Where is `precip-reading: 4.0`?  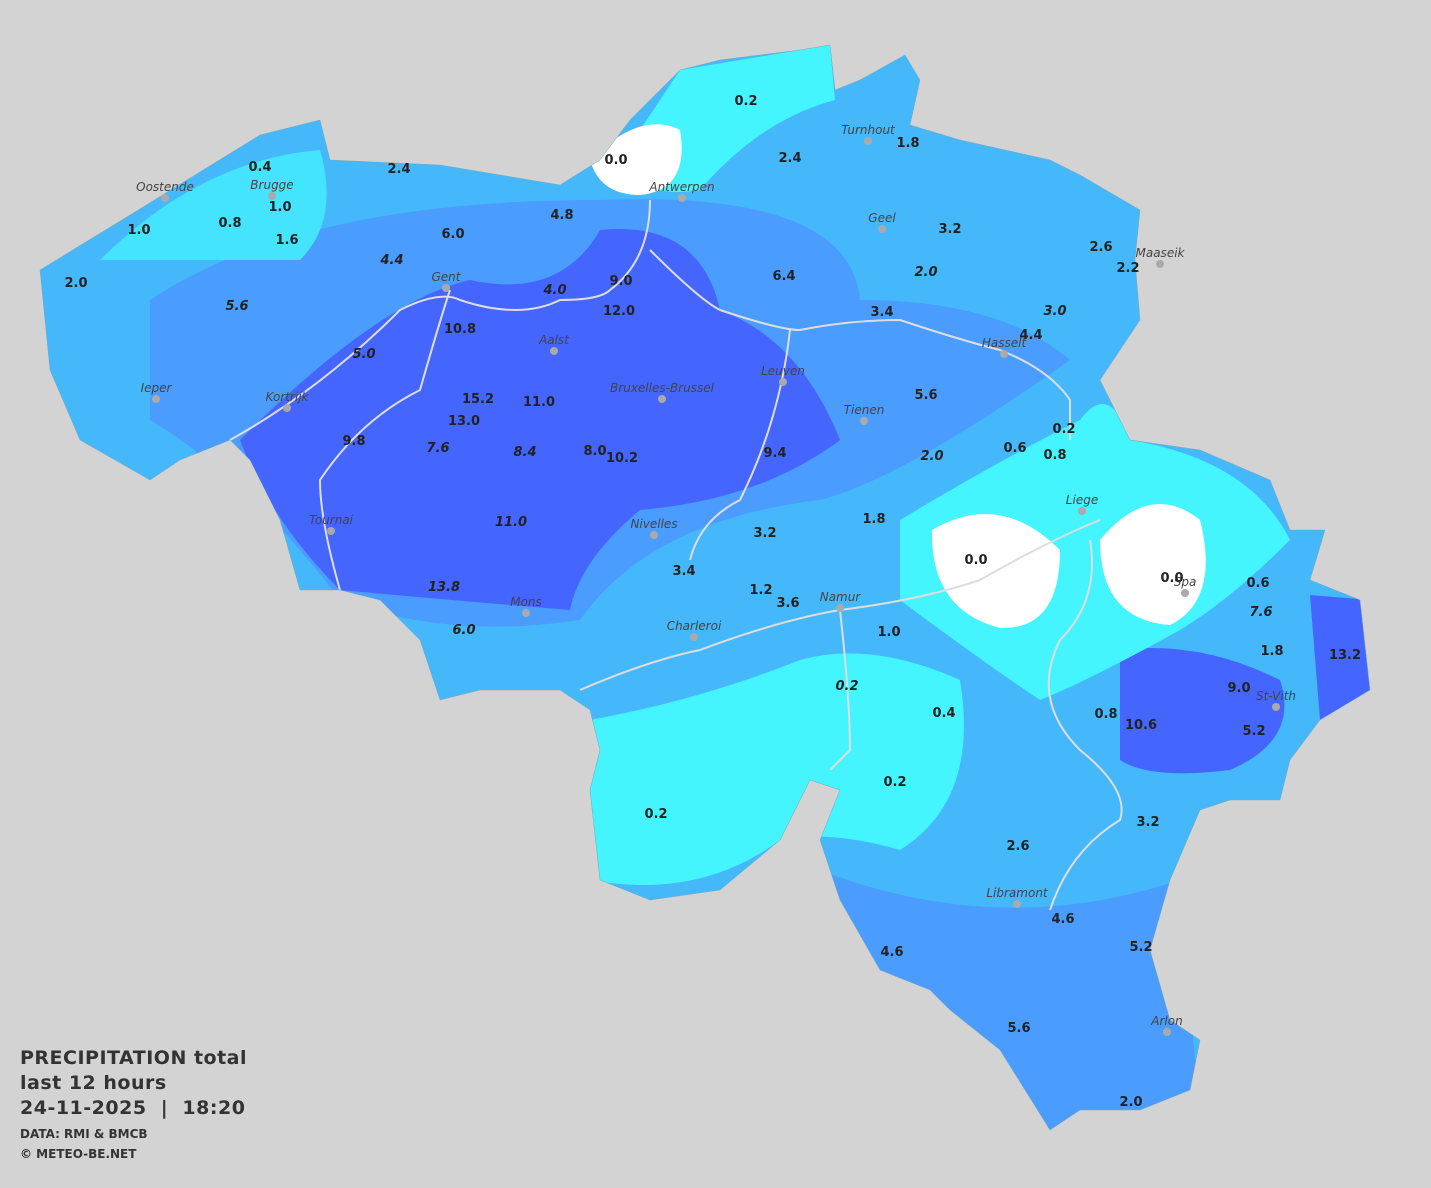 precip-reading: 4.0 is located at coordinates (554, 290).